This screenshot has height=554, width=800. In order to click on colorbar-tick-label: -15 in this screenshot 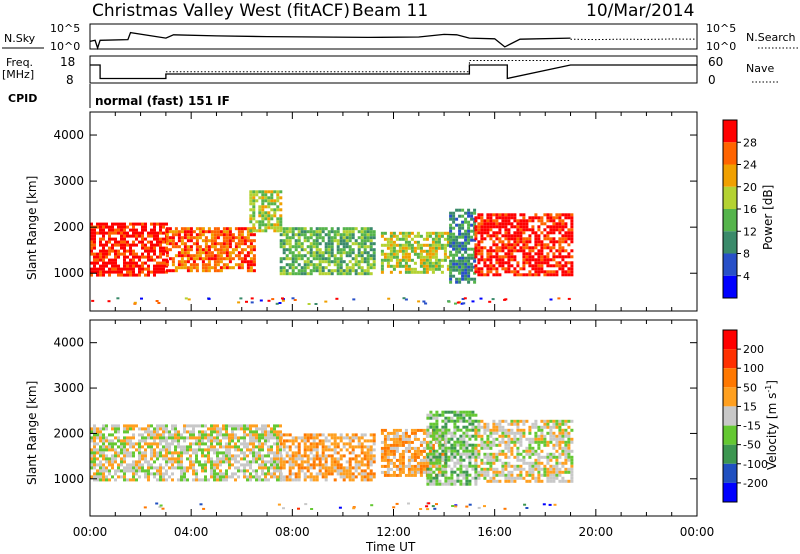, I will do `click(752, 426)`.